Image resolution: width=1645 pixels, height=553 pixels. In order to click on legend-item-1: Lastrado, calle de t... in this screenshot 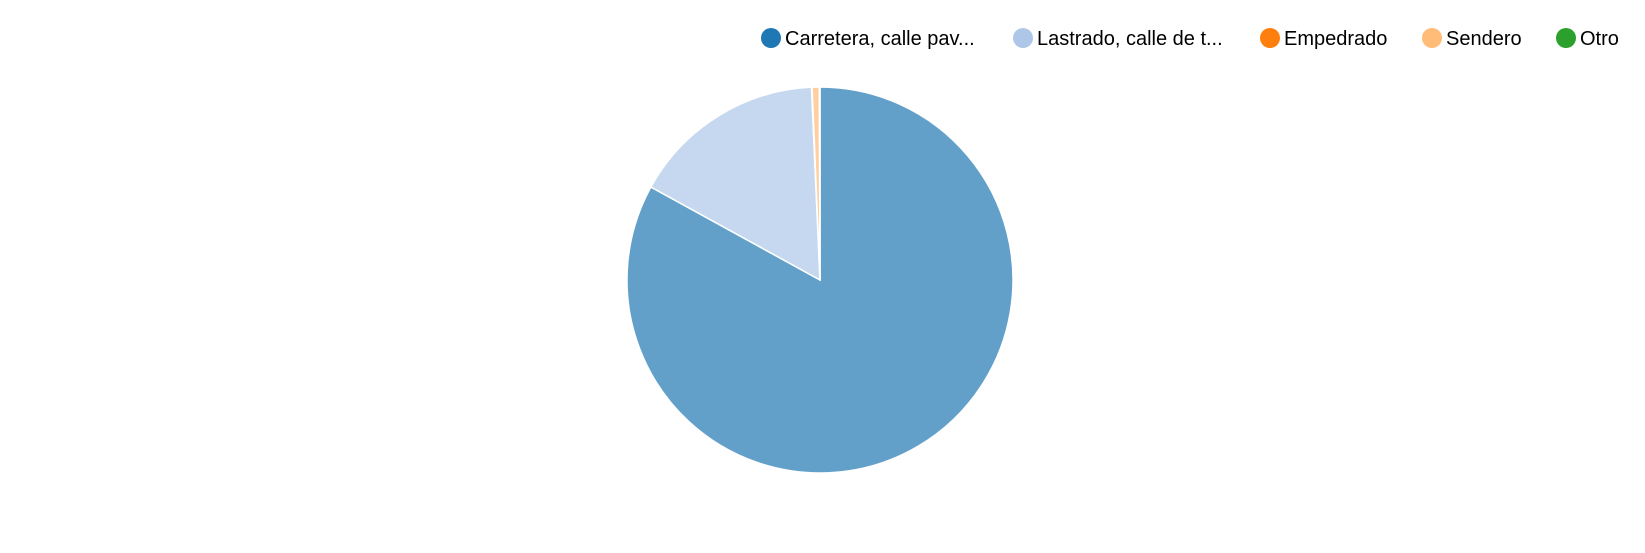, I will do `click(1118, 39)`.